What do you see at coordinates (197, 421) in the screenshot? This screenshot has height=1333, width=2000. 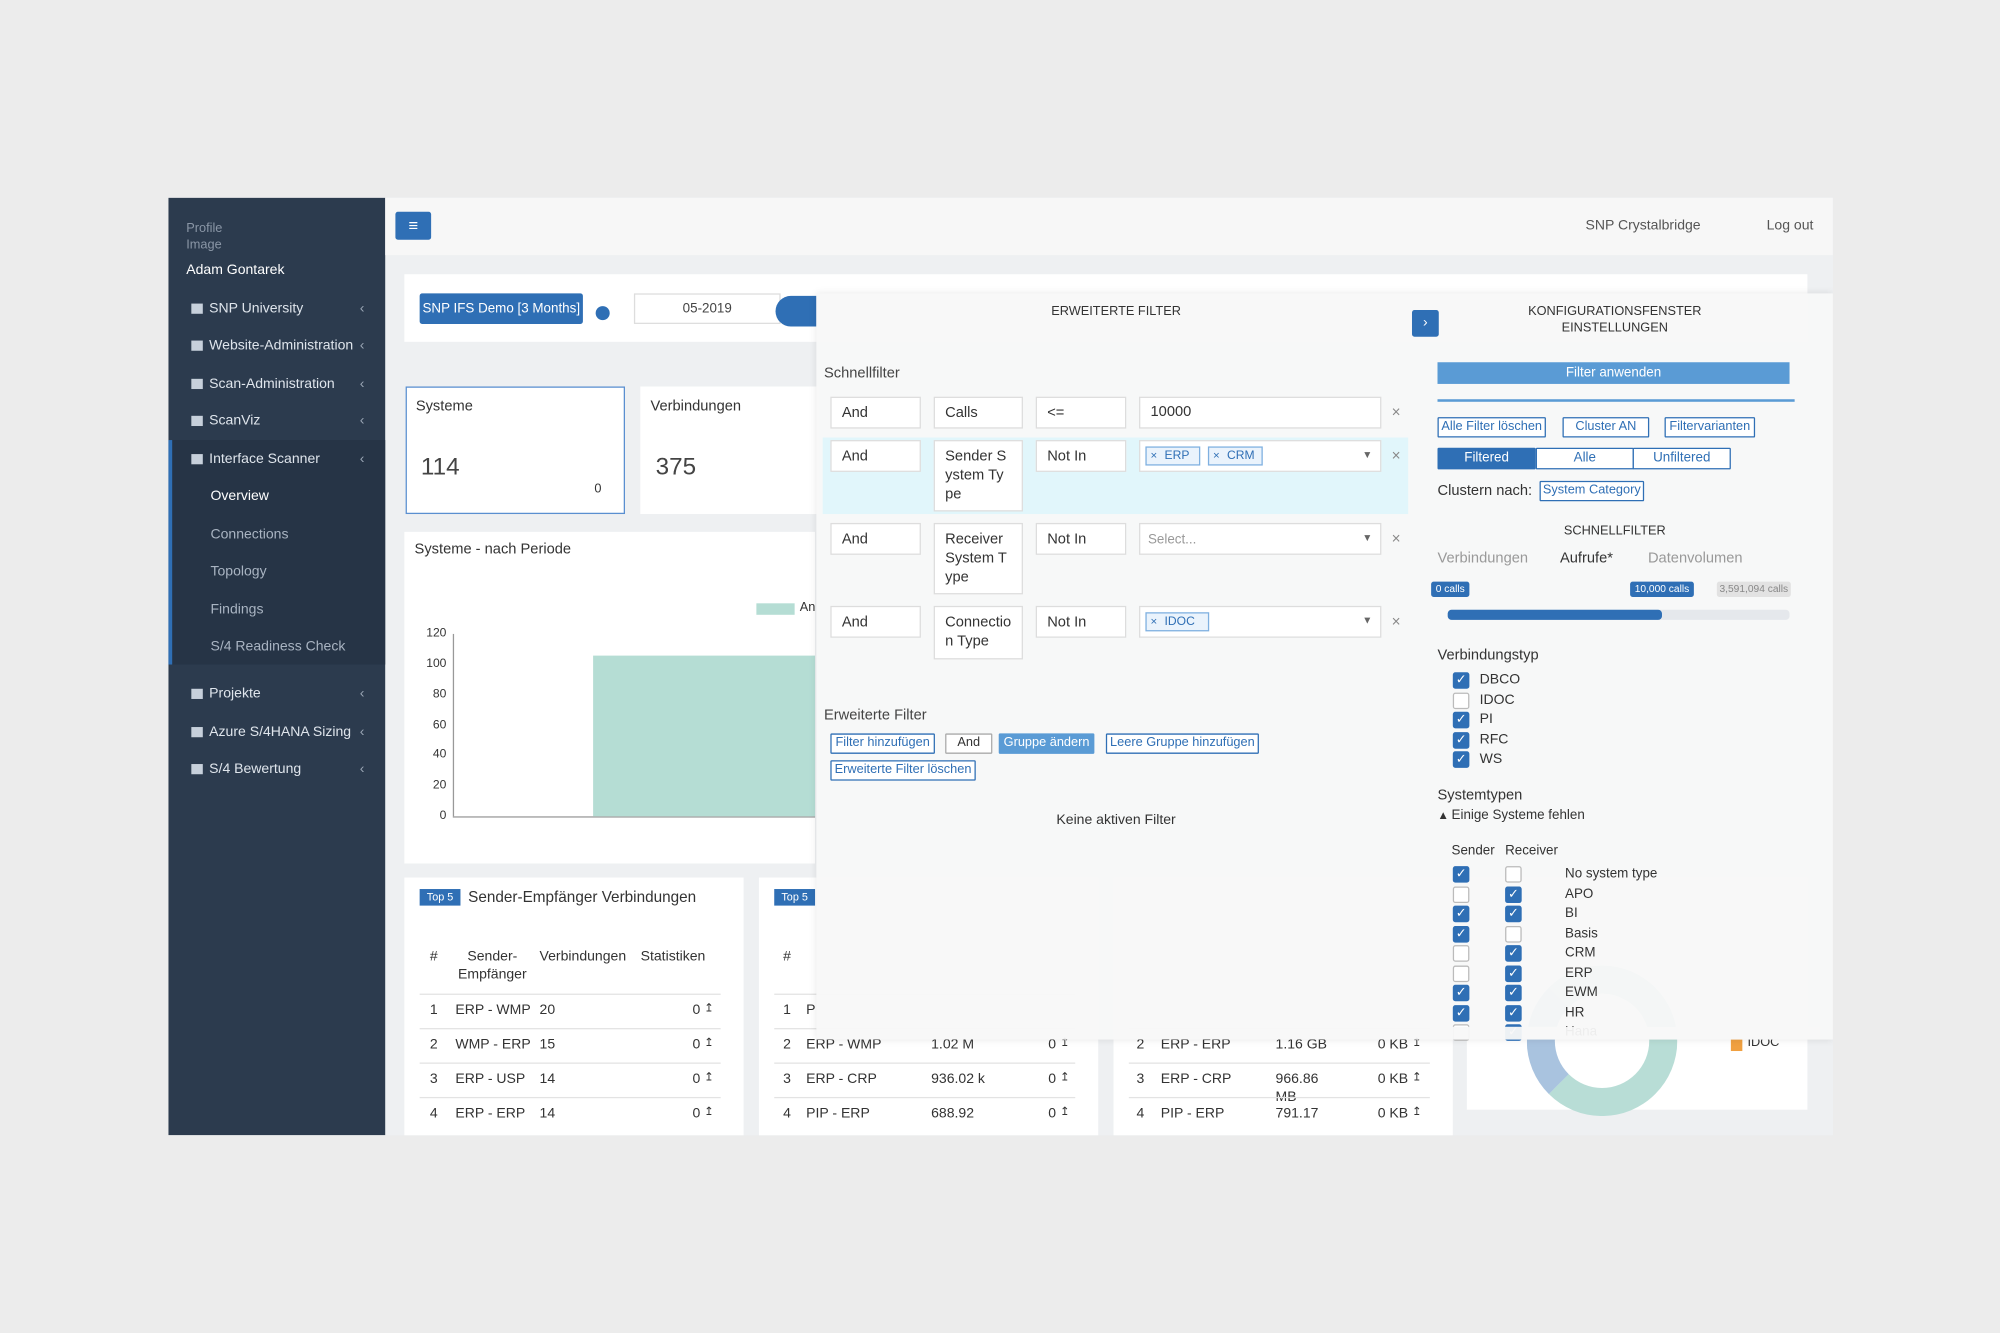 I see `menu-icon` at bounding box center [197, 421].